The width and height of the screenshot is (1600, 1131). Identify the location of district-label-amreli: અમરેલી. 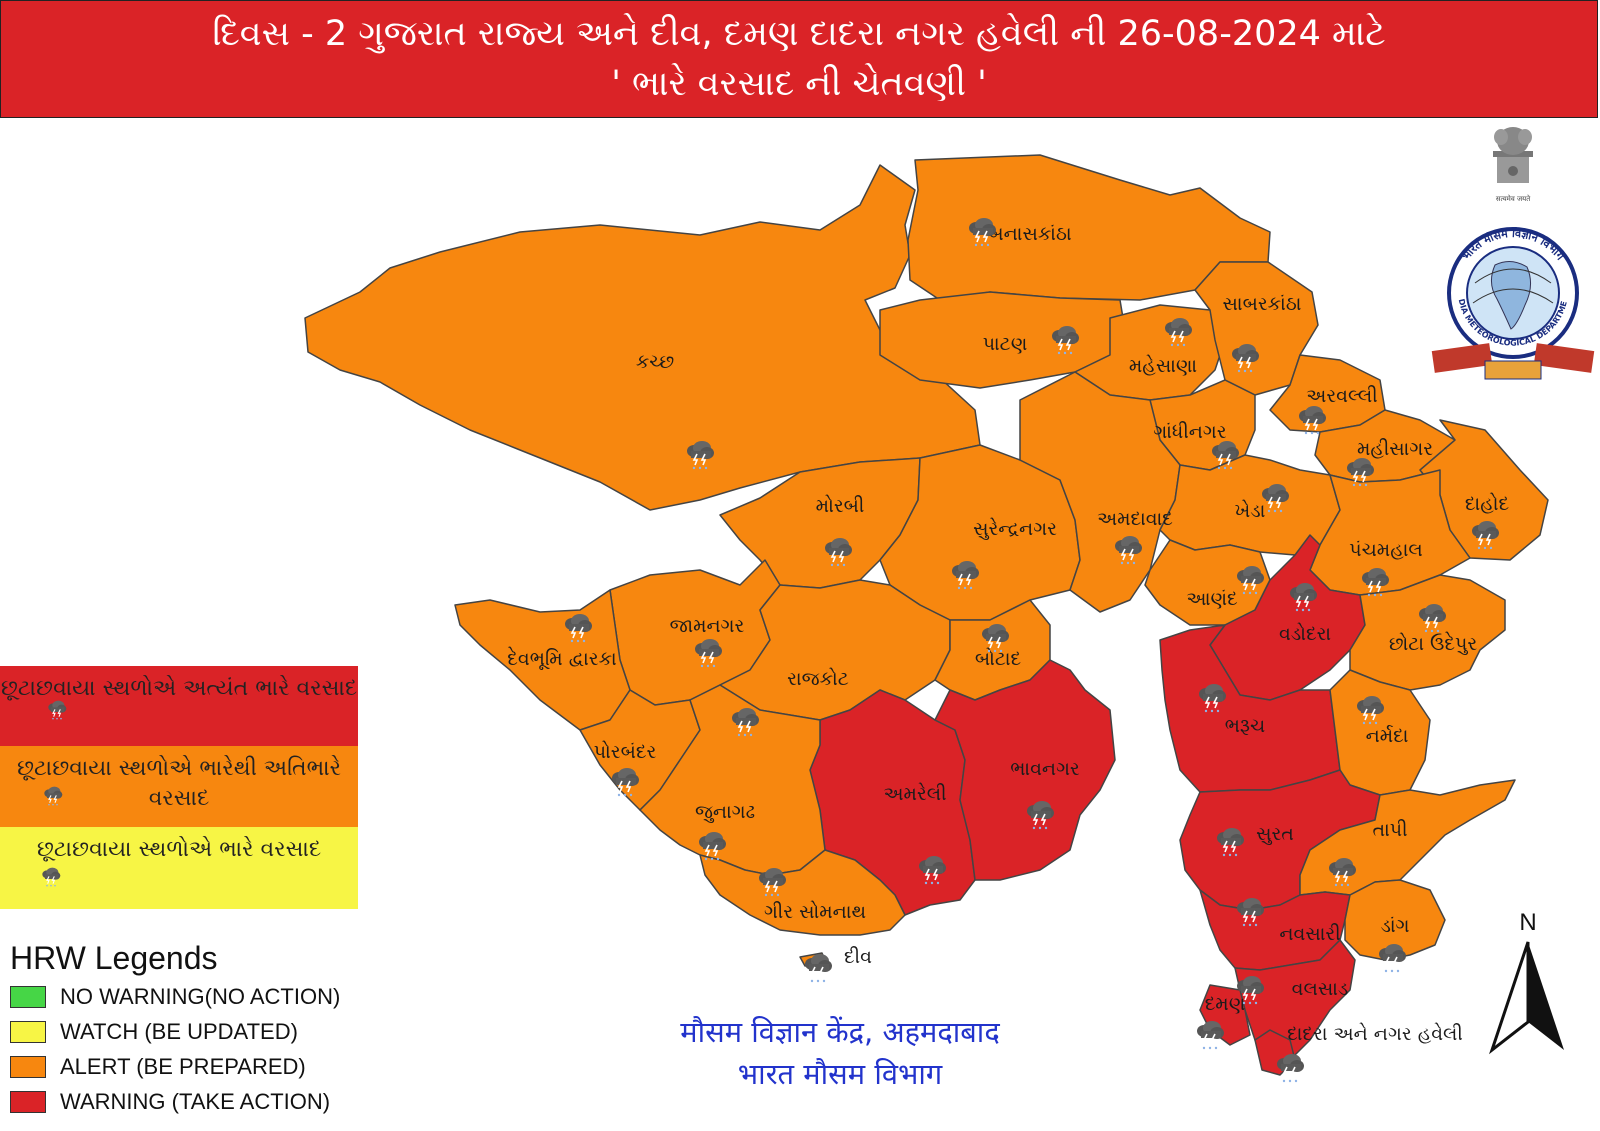
(914, 794).